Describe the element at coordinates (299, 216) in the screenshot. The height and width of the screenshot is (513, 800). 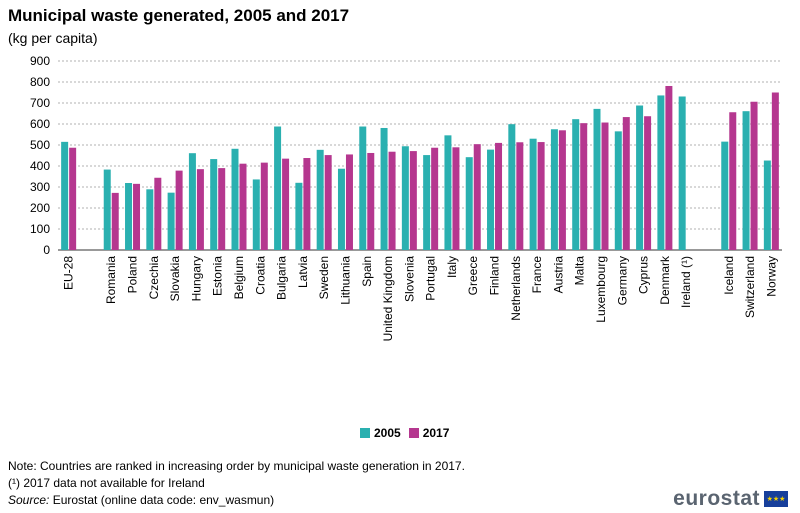
I see `bar-2005-latvia` at that location.